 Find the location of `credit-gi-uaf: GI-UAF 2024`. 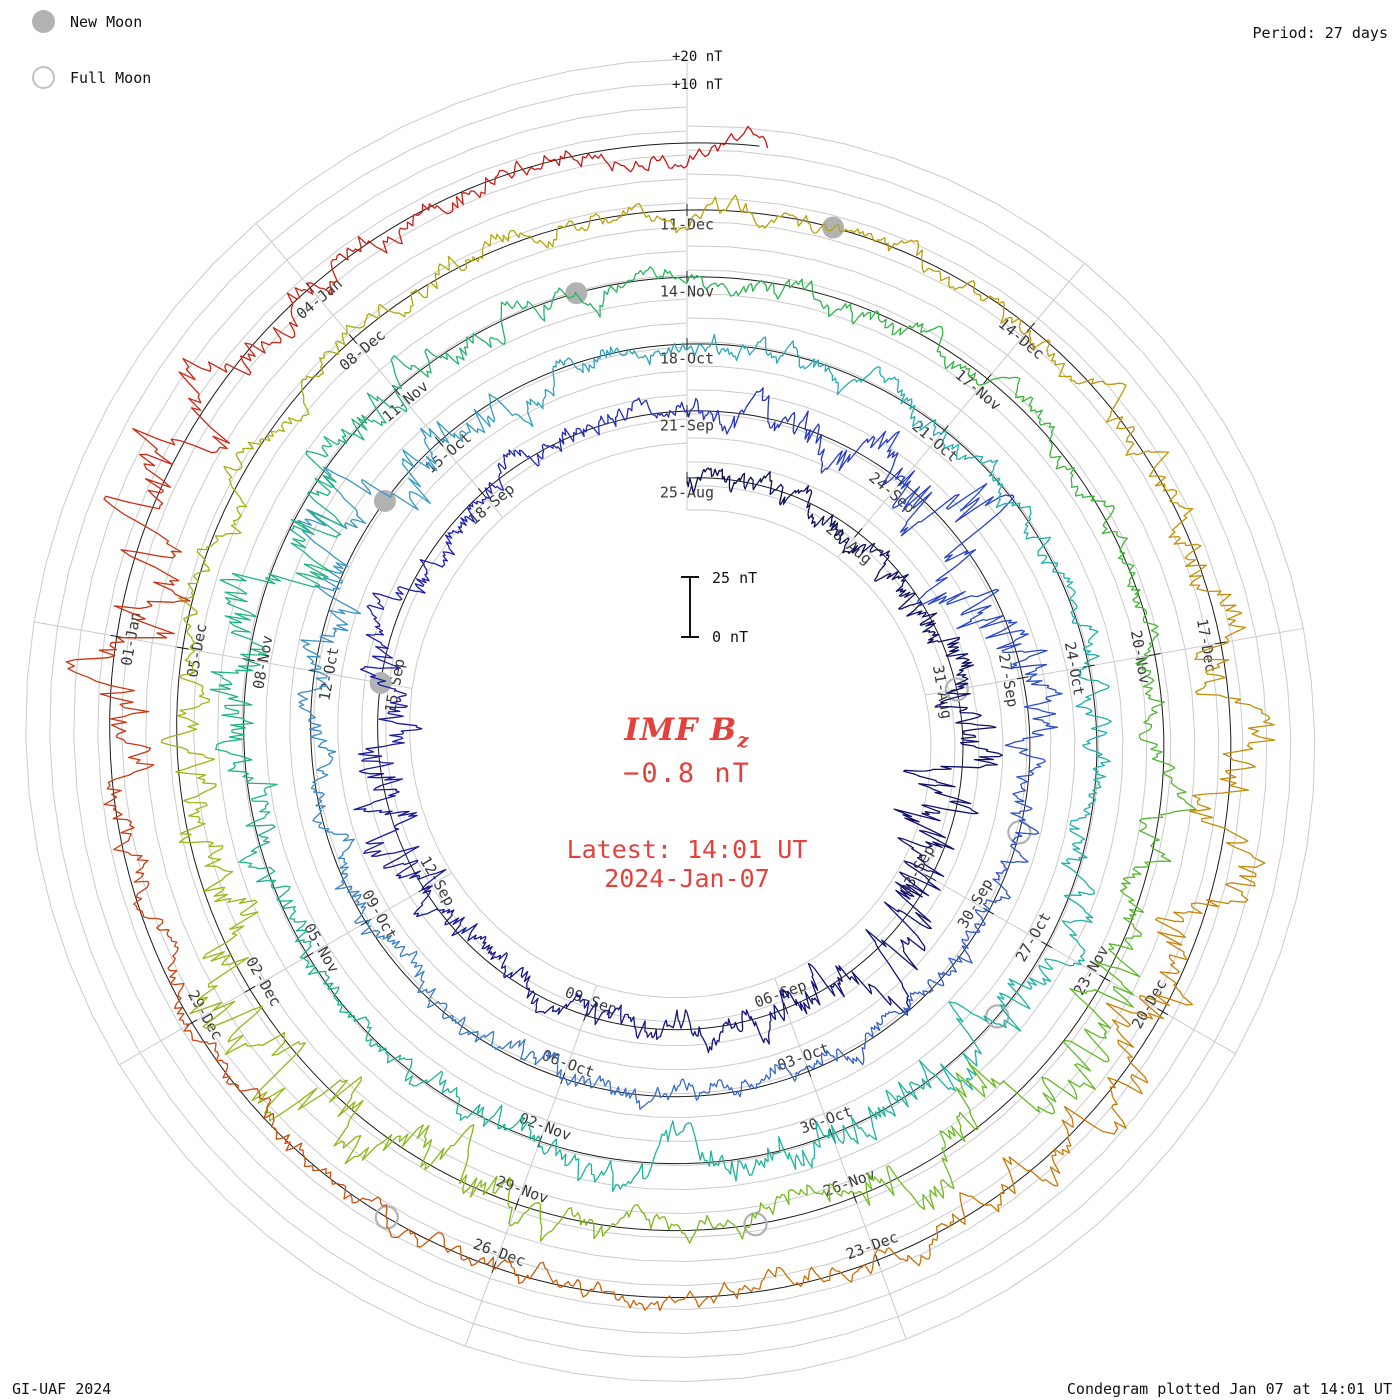

credit-gi-uaf: GI-UAF 2024 is located at coordinates (62, 1389).